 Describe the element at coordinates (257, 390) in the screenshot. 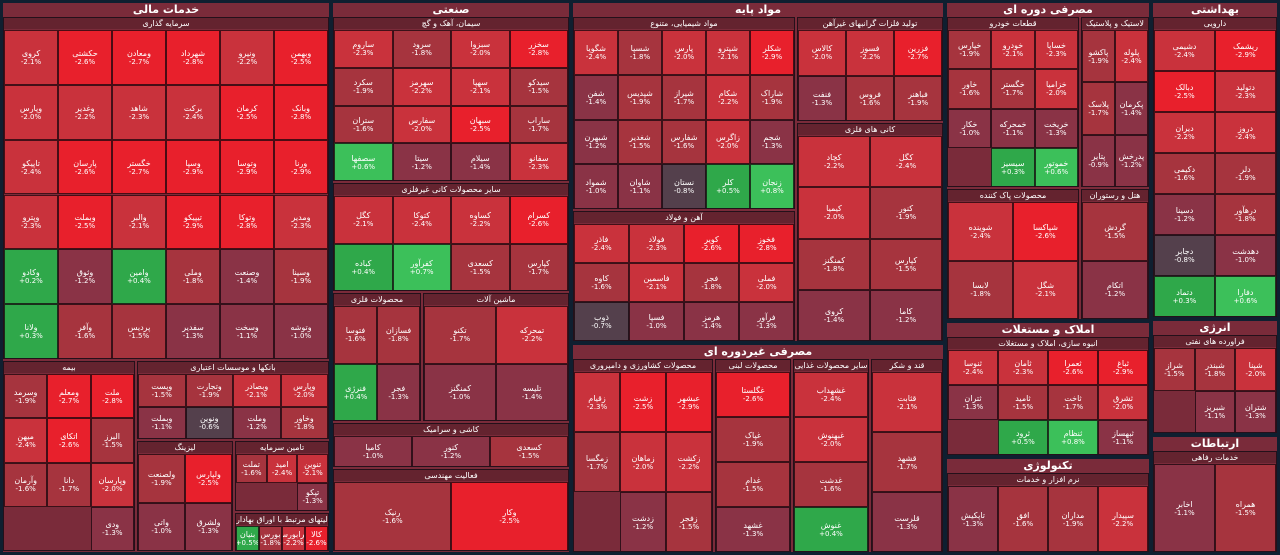

I see `stock-tile: وبصادر -2.1%` at that location.